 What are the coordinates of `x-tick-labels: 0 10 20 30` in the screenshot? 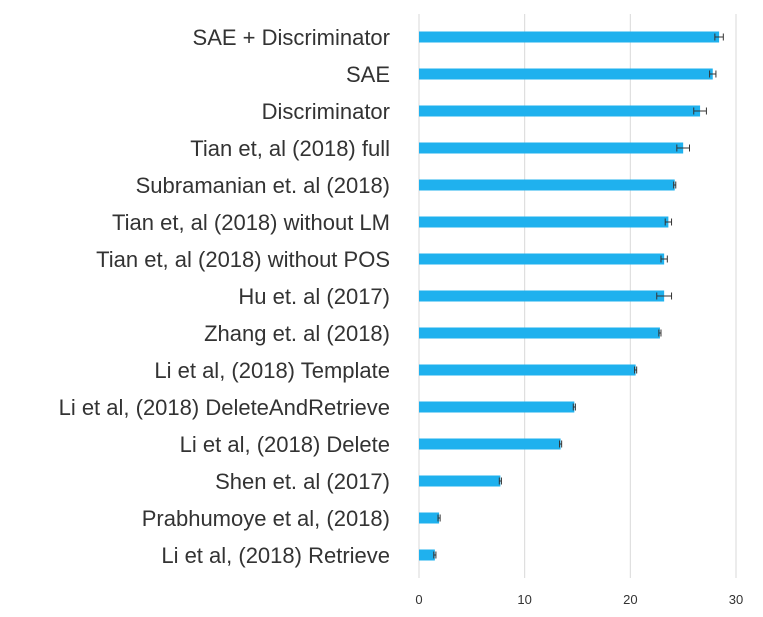 It's located at (579, 599).